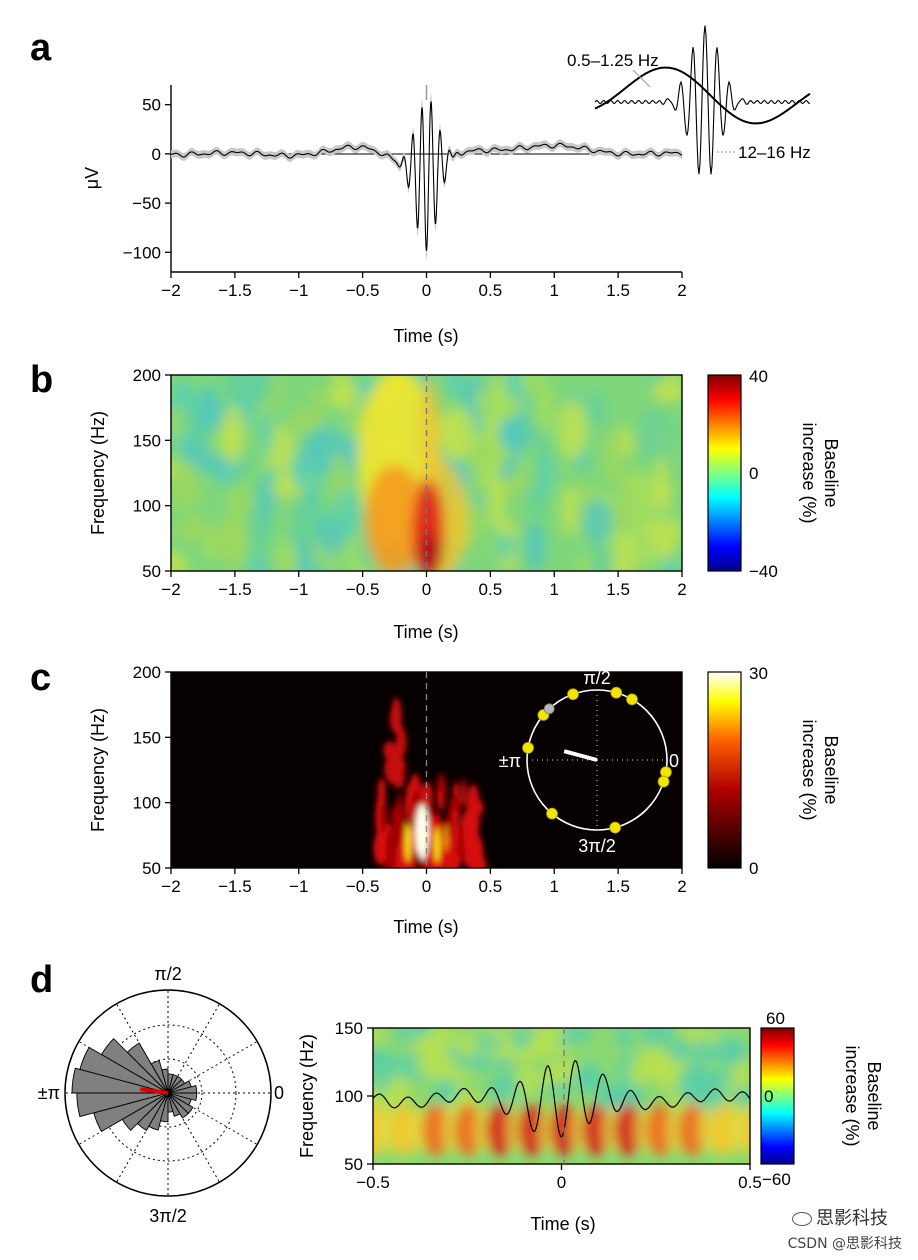 The height and width of the screenshot is (1260, 918). Describe the element at coordinates (425, 336) in the screenshot. I see `a-x-label: Time (s)` at that location.